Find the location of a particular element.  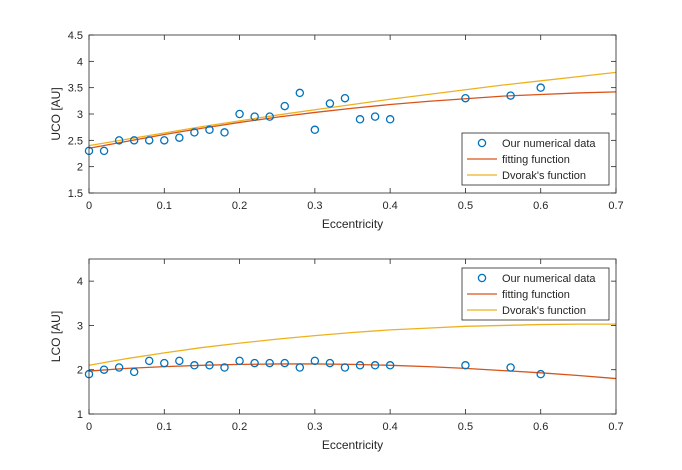

y-tick-label: 4.5 is located at coordinates (75, 36).